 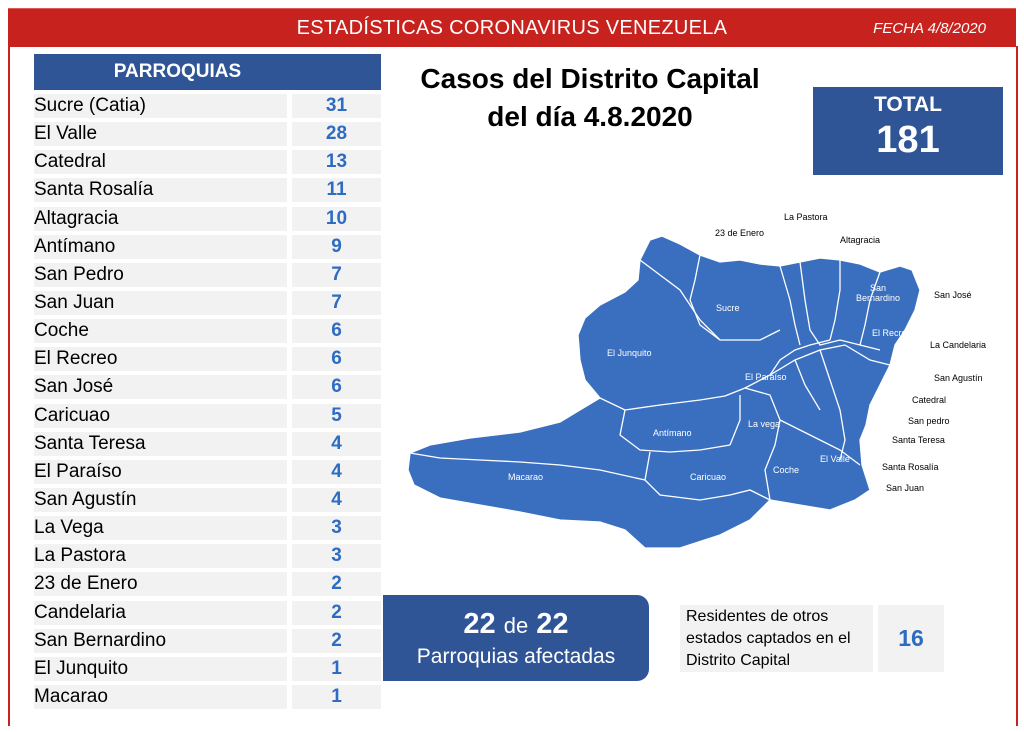 I want to click on residents-line1: Residentes de otros, so click(x=757, y=616).